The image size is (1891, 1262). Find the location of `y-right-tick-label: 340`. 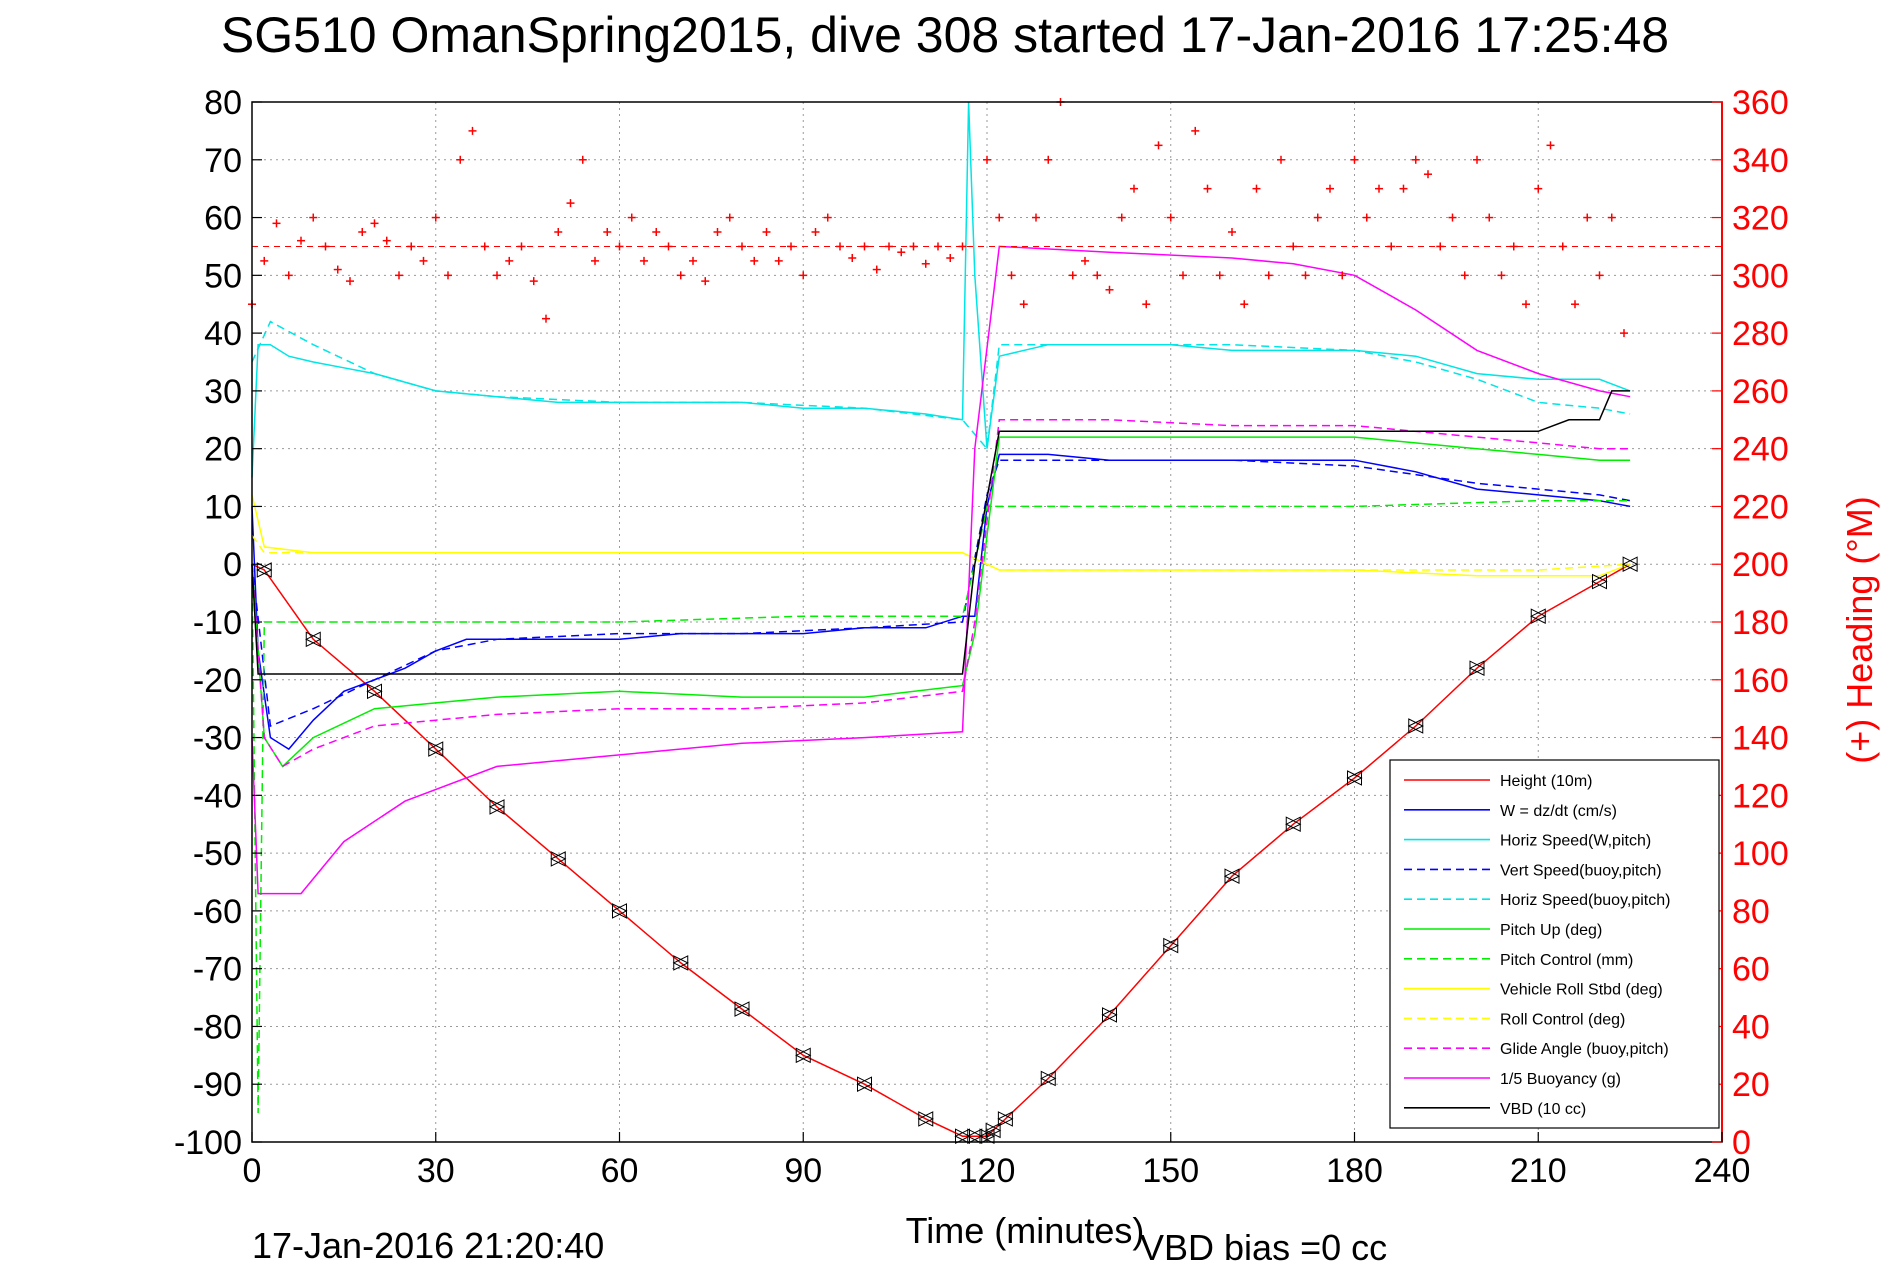

y-right-tick-label: 340 is located at coordinates (1760, 161).